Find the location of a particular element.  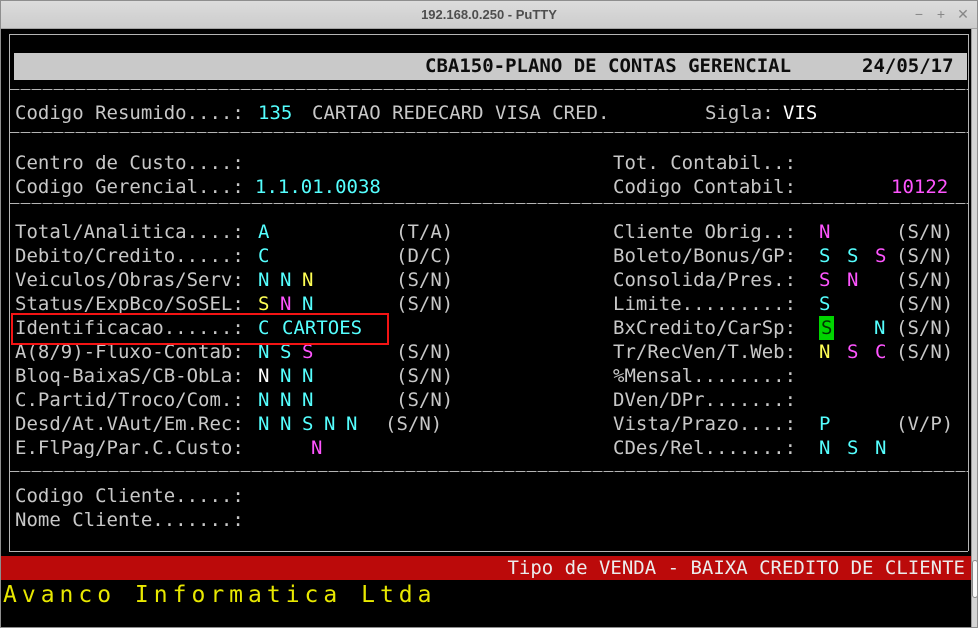

window-title: 192.168.0.250 - PuTTY is located at coordinates (489, 14).